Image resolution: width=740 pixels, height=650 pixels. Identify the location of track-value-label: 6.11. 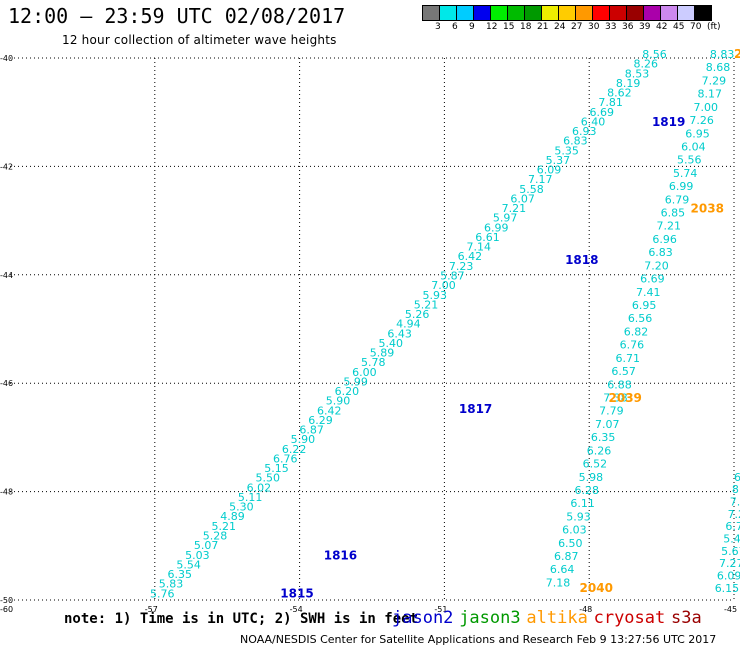
(582, 503).